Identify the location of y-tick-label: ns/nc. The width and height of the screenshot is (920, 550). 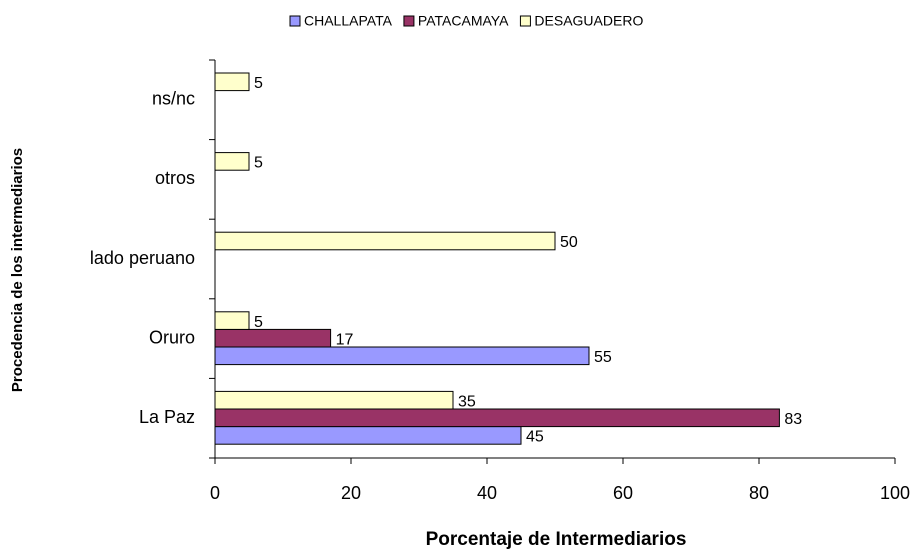
(173, 99).